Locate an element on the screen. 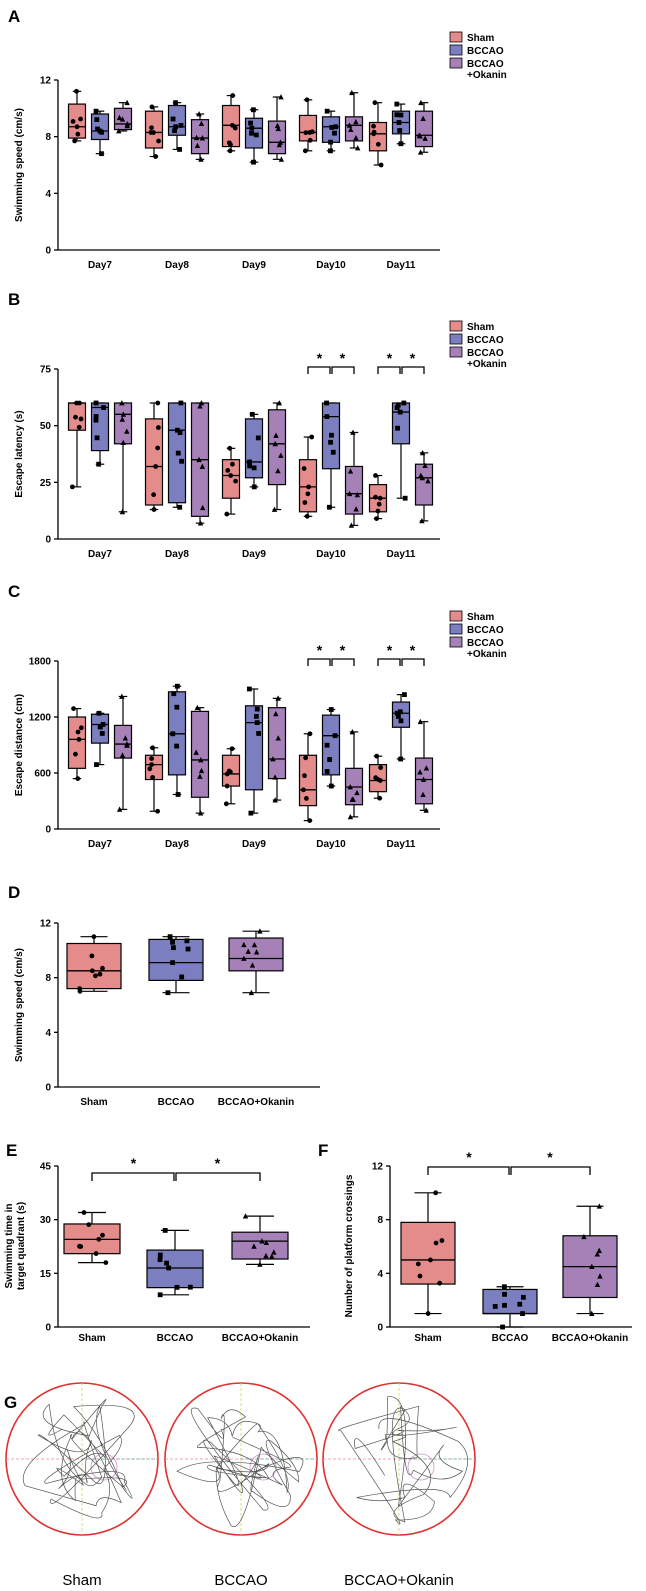 The image size is (646, 1591). legend-label: +Okanin is located at coordinates (487, 364).